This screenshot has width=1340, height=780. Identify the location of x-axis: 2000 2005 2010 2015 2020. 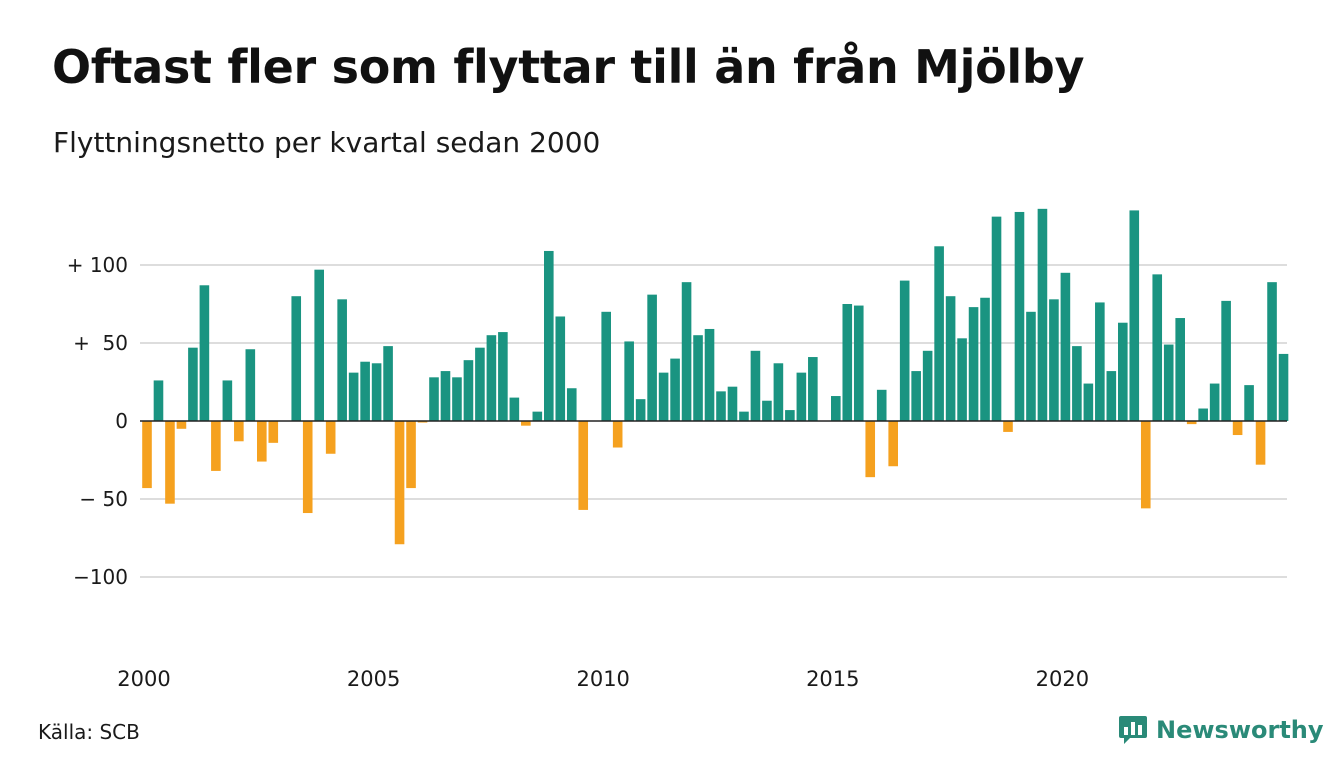
(603, 679).